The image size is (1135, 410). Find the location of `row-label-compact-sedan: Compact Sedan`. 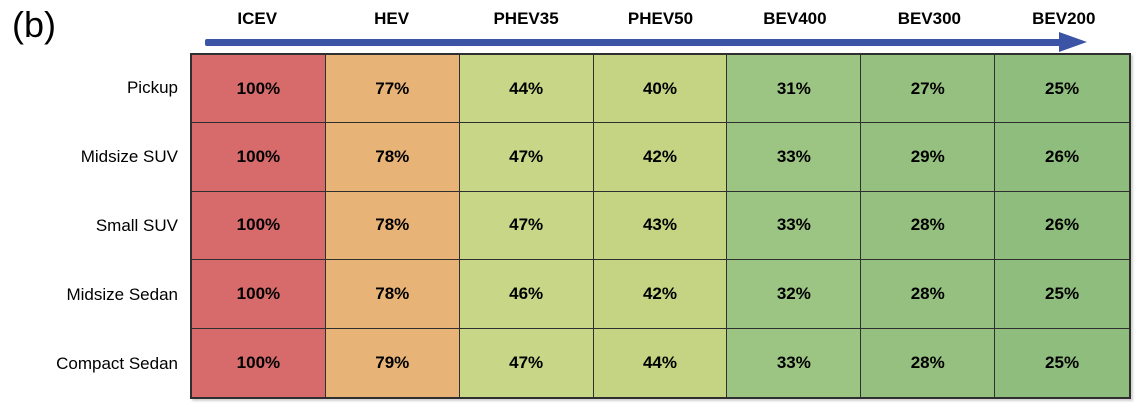

row-label-compact-sedan: Compact Sedan is located at coordinates (117, 364).